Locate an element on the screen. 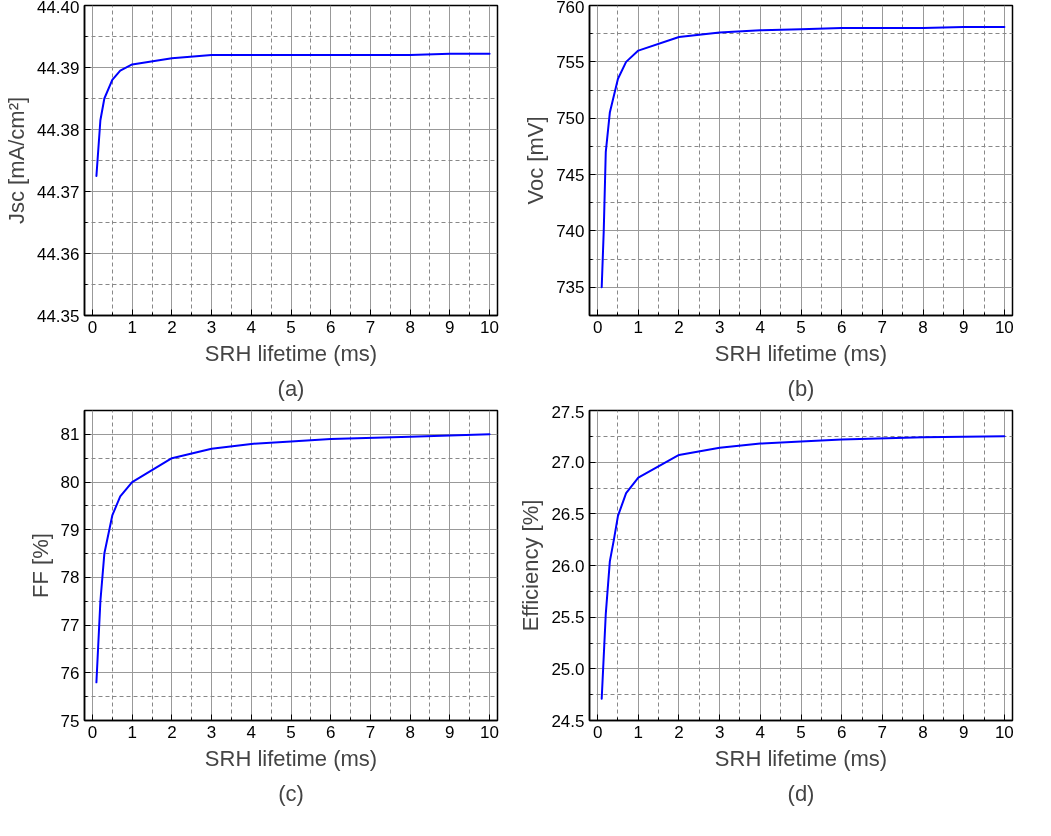 The height and width of the screenshot is (836, 1051). y-axis-title: FF [%] is located at coordinates (40, 565).